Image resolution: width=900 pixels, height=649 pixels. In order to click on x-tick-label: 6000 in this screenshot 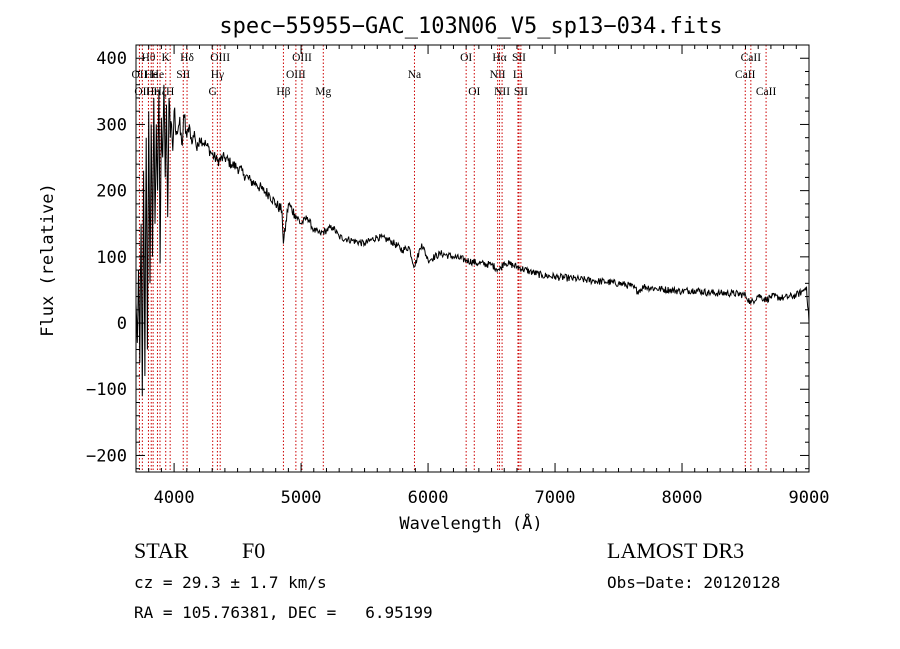, I will do `click(428, 498)`.